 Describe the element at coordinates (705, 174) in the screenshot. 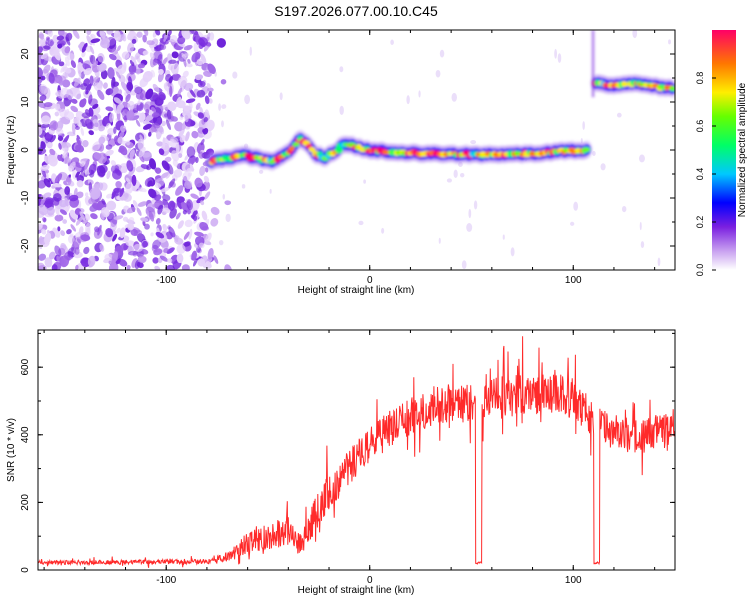

I see `colorbar-ticks: 0.0 0.2 0.4 0.6 0.8` at that location.